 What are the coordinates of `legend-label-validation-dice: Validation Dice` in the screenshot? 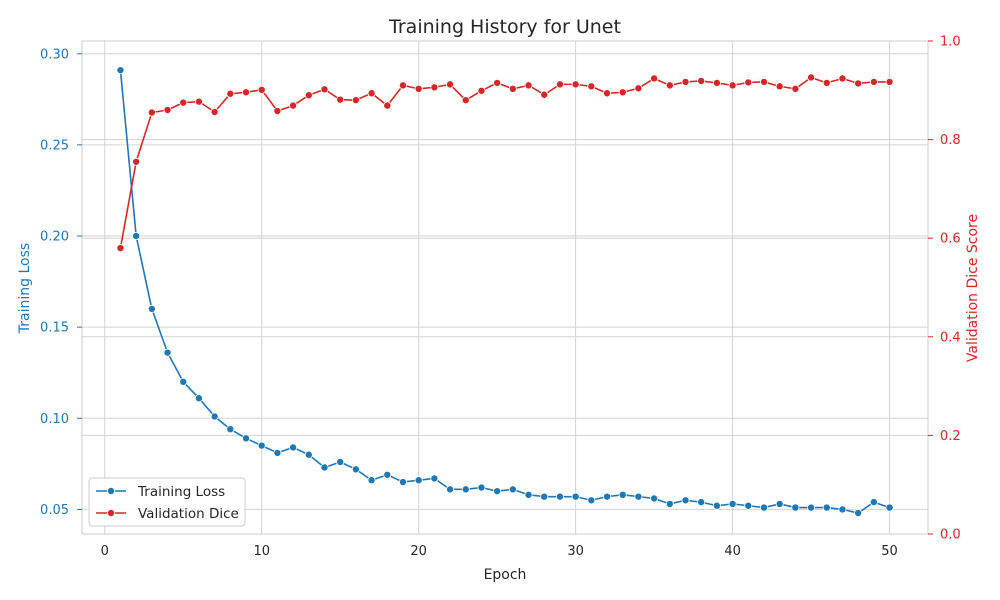 It's located at (188, 514).